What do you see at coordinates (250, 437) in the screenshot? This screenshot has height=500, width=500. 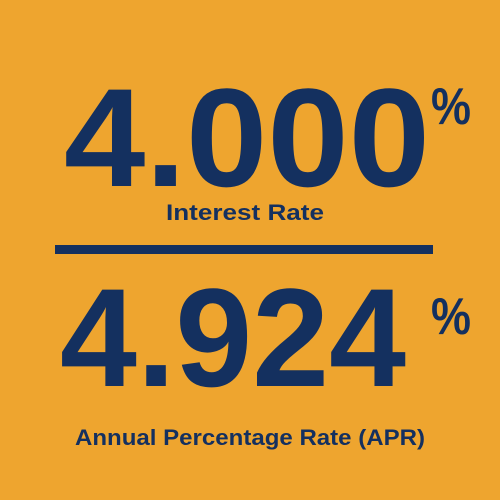 I see `rate-label: Annual Percentage Rate (APR)` at bounding box center [250, 437].